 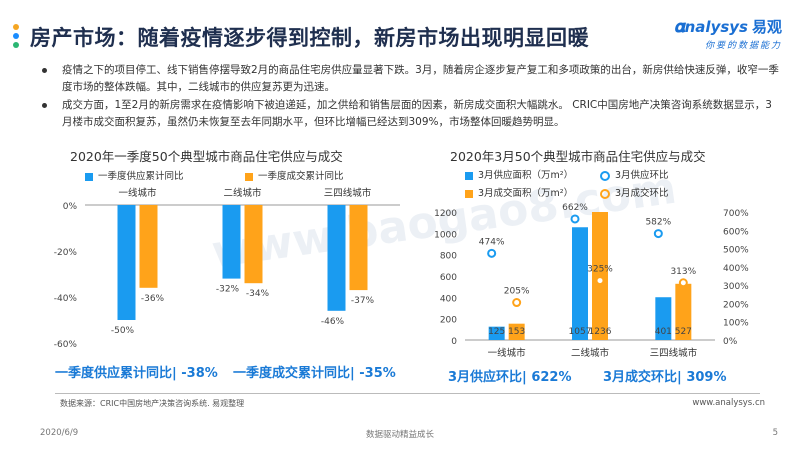 I want to click on brand-logo: 𝛂nalysys 易观 你要的数据能力, so click(x=727, y=34).